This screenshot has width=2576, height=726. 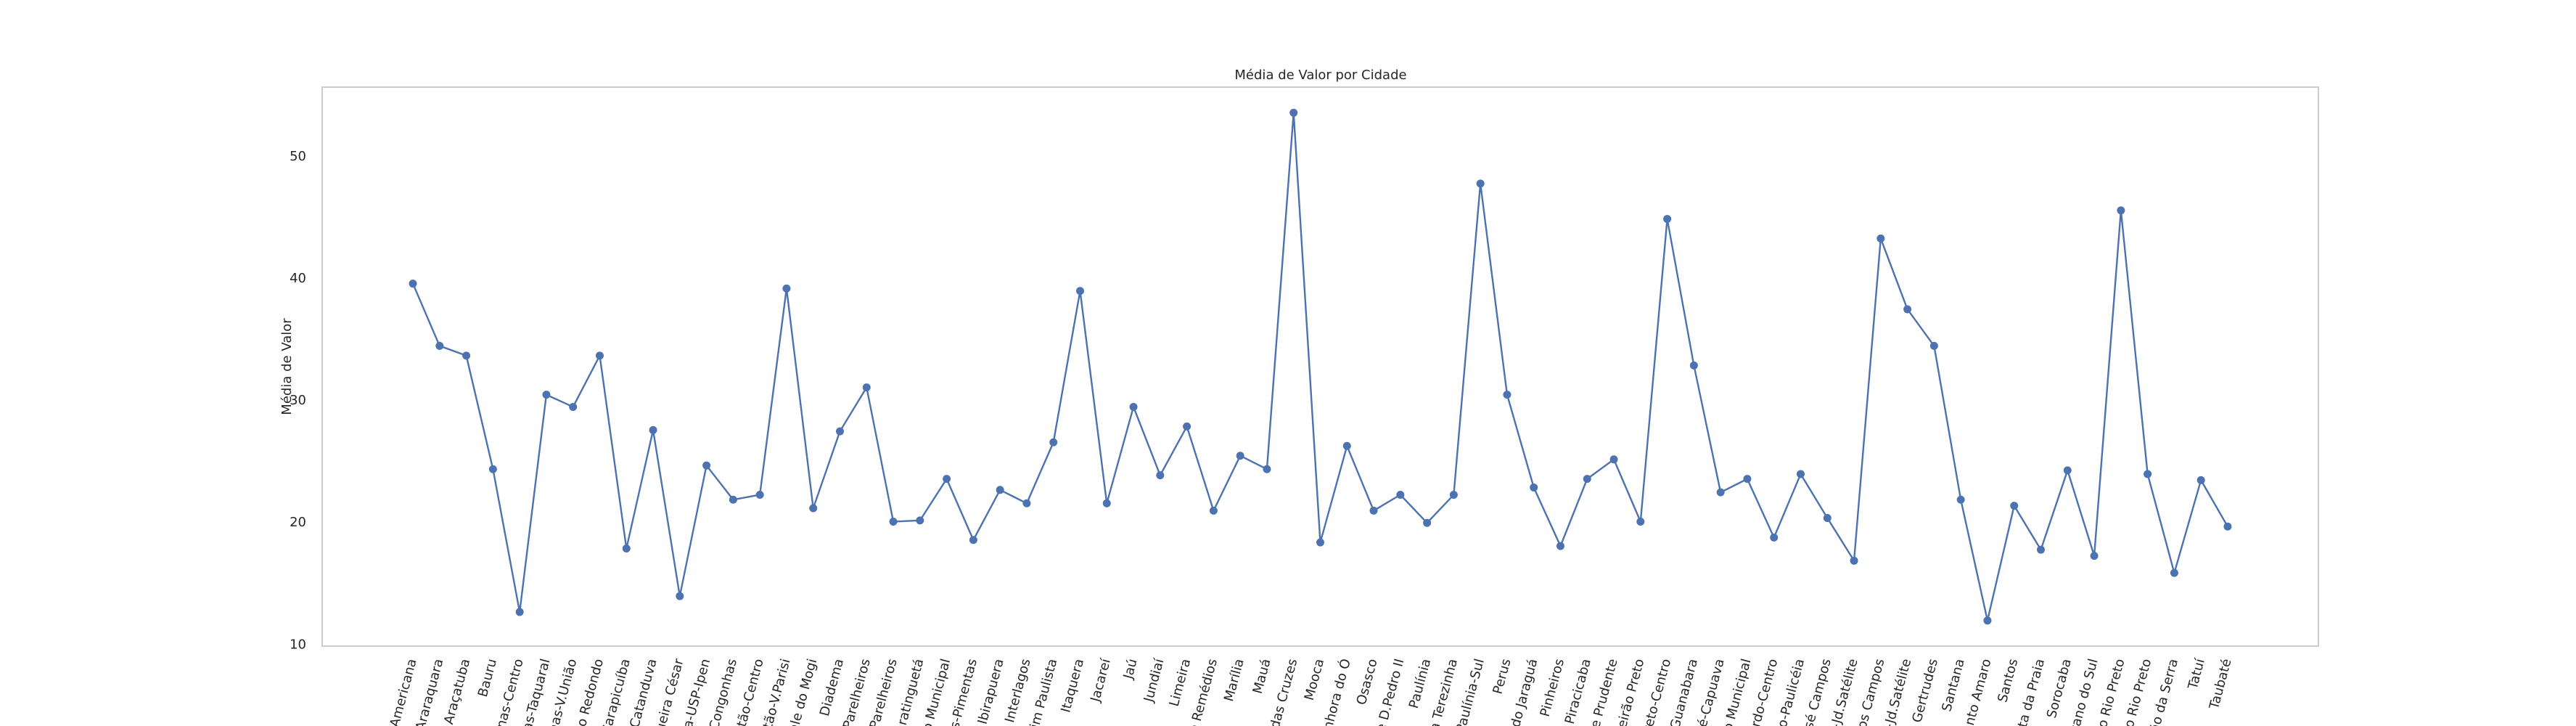 What do you see at coordinates (1578, 691) in the screenshot?
I see `x-tick-label: Piracicaba` at bounding box center [1578, 691].